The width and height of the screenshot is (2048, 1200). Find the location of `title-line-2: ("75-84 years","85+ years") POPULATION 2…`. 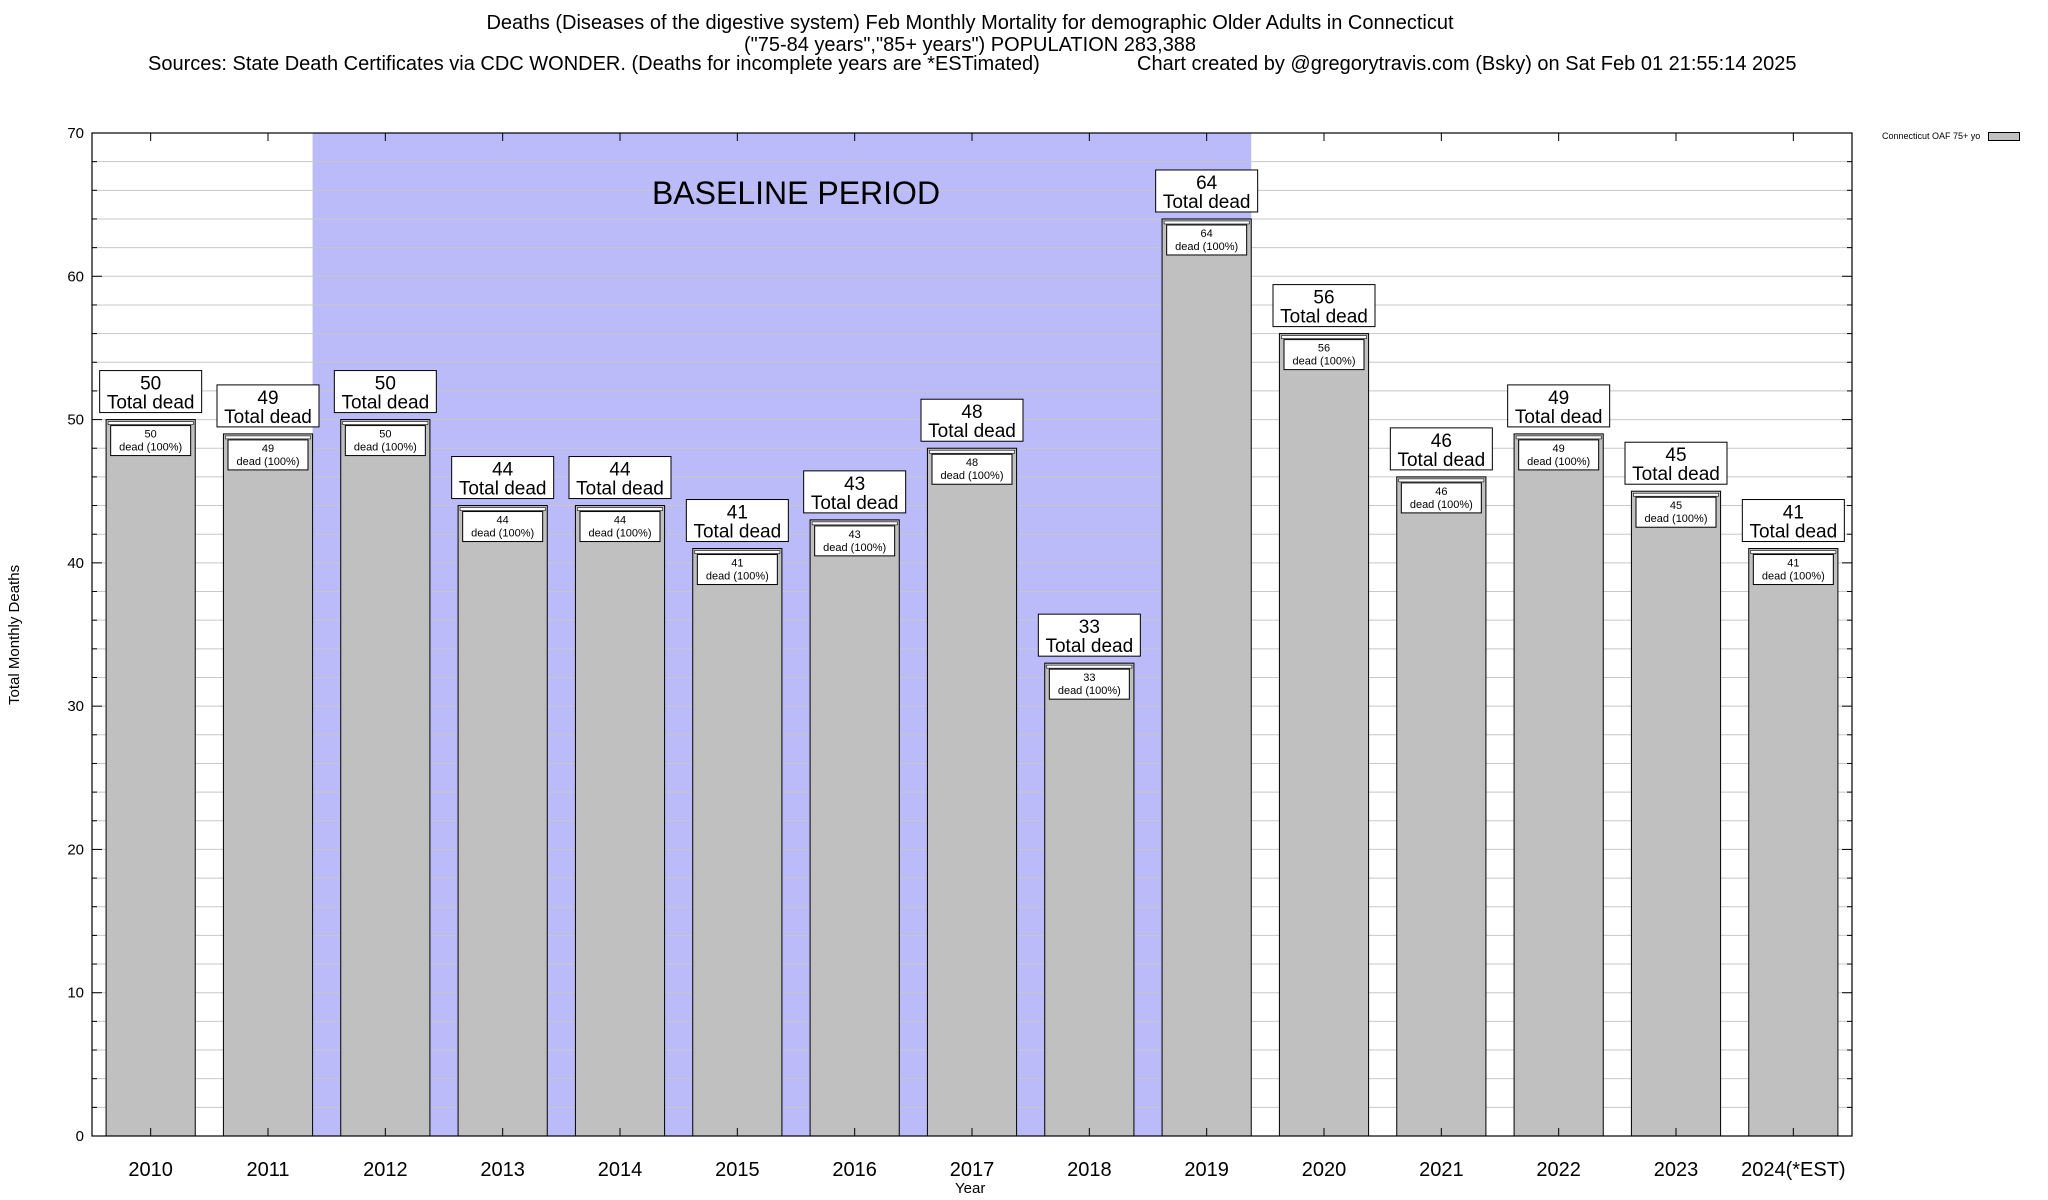

title-line-2: ("75-84 years","85+ years") POPULATION 2… is located at coordinates (970, 45).